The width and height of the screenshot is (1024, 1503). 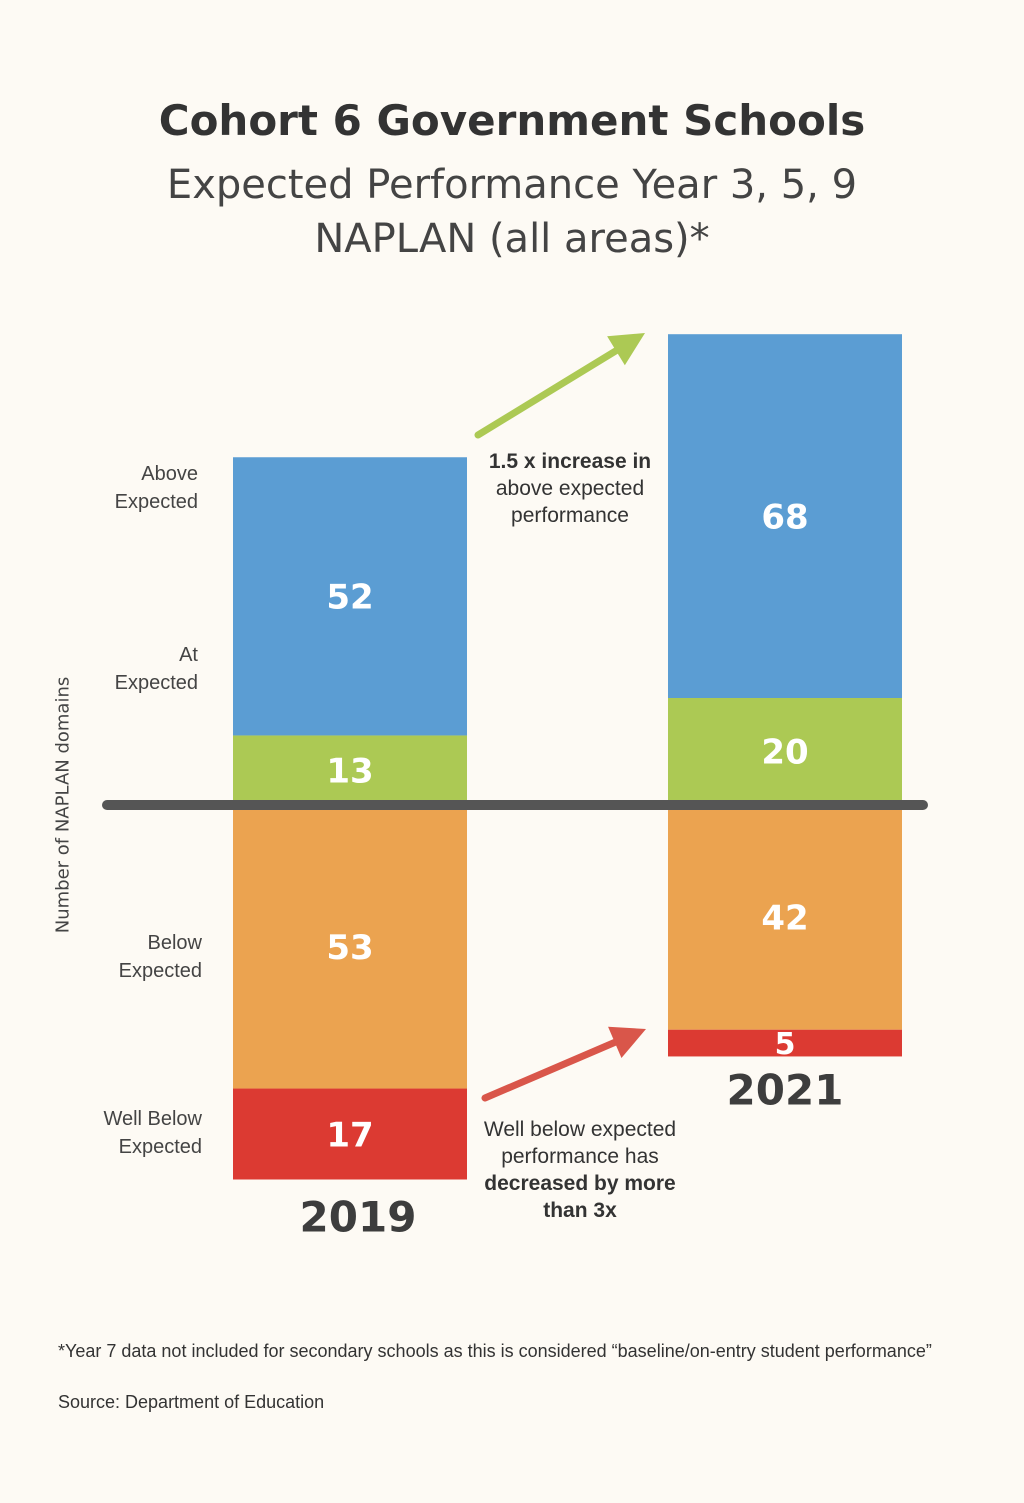 I want to click on category-label-2019: 2019, so click(x=358, y=1217).